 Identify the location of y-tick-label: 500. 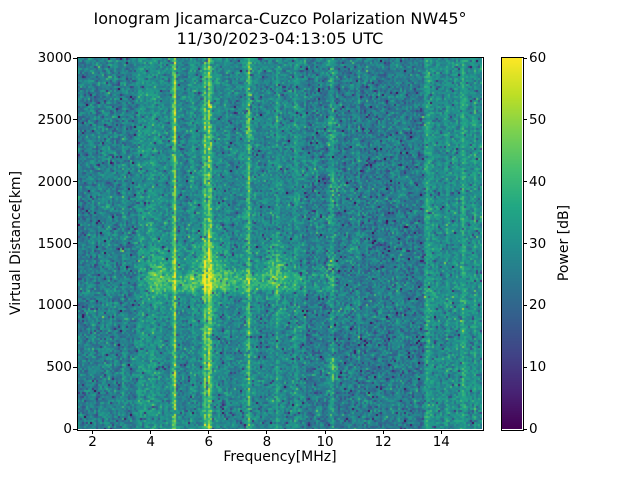
(59, 367).